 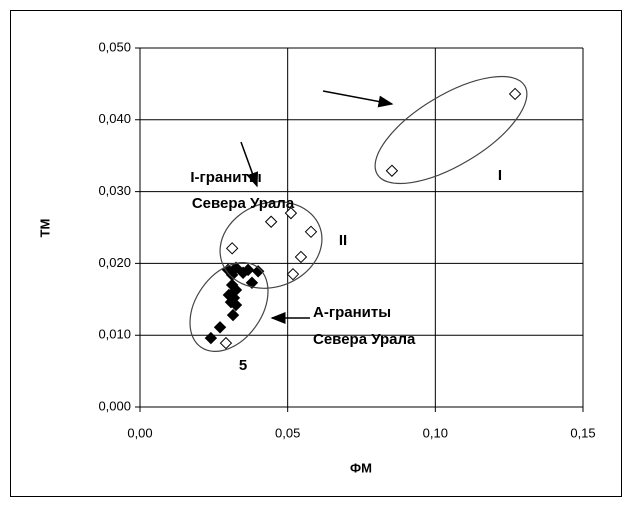 What do you see at coordinates (352, 312) in the screenshot?
I see `annotation: А-граниты` at bounding box center [352, 312].